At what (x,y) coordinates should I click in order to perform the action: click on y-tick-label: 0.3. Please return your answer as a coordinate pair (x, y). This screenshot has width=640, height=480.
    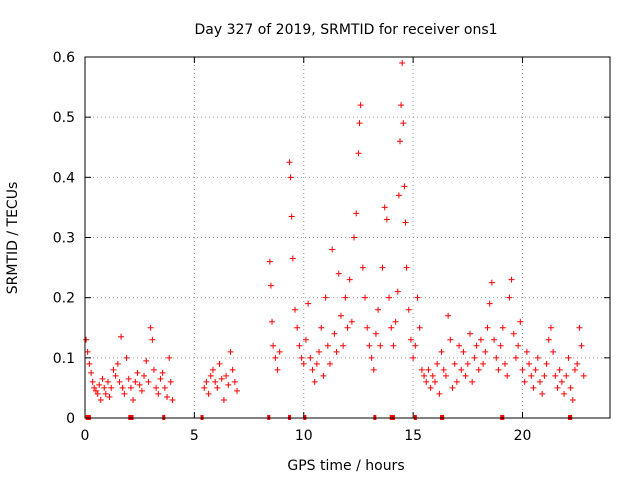
    Looking at the image, I should click on (64, 239).